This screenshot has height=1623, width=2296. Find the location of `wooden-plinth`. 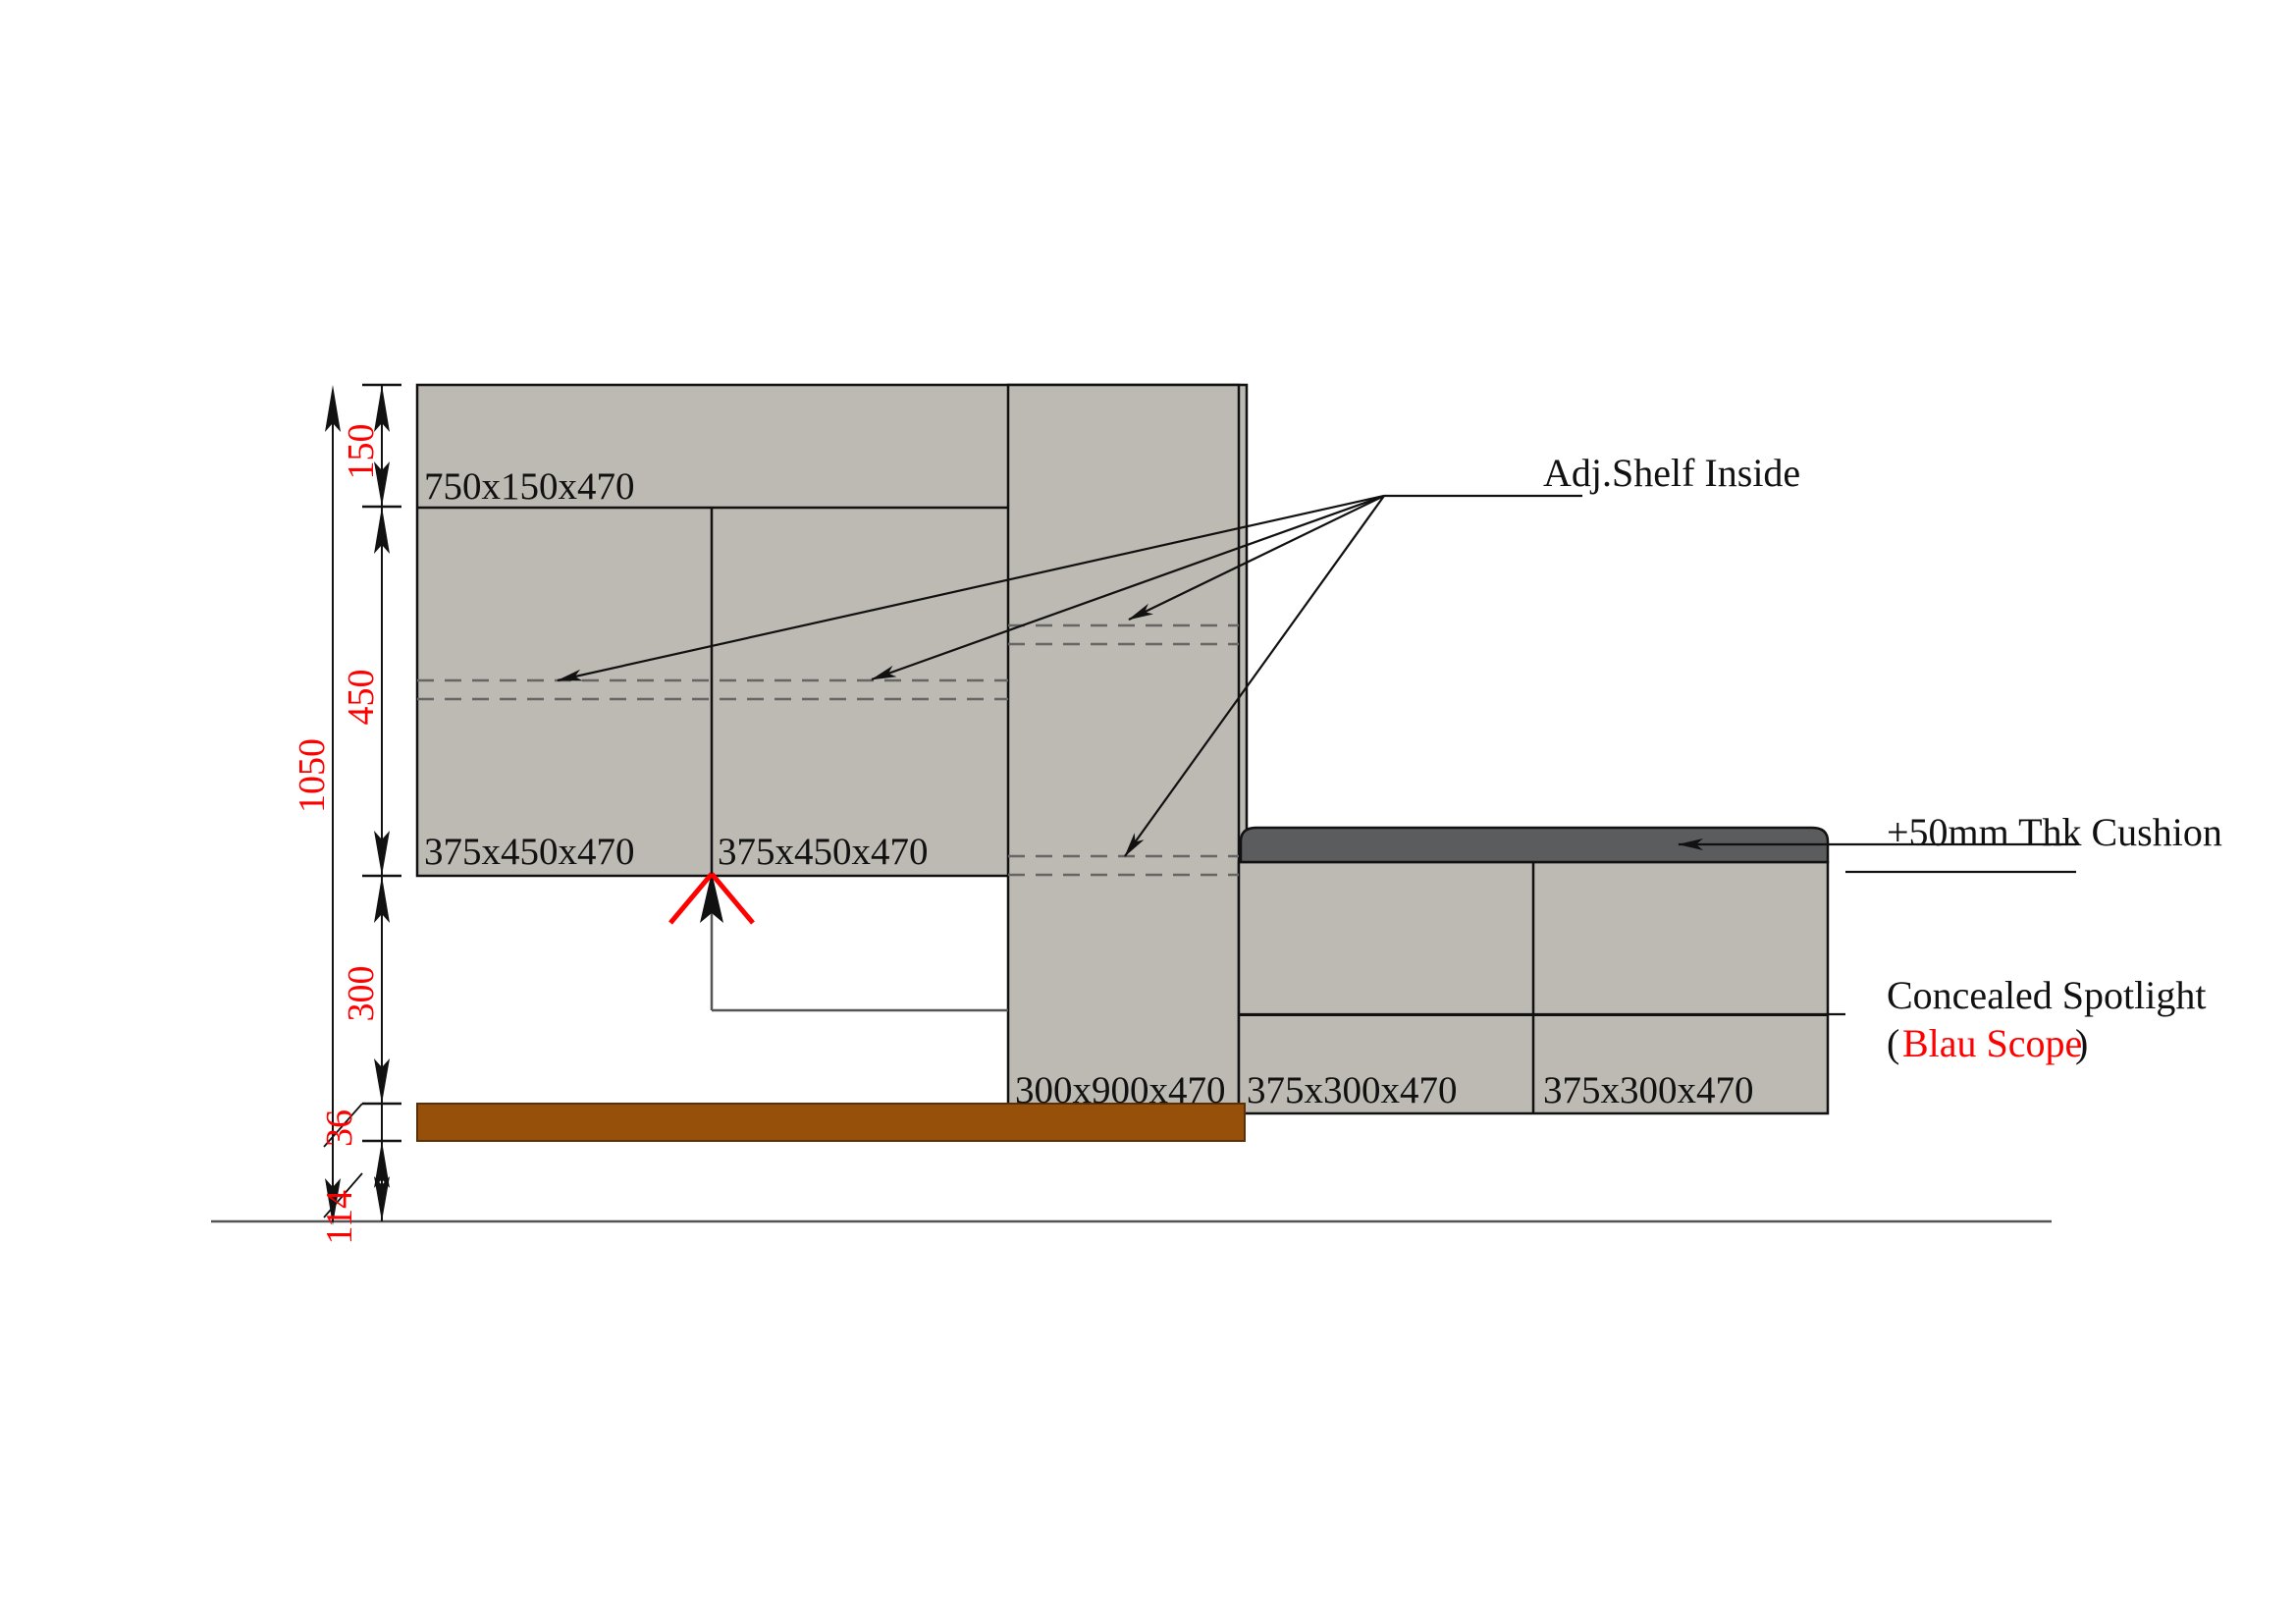

wooden-plinth is located at coordinates (831, 1122).